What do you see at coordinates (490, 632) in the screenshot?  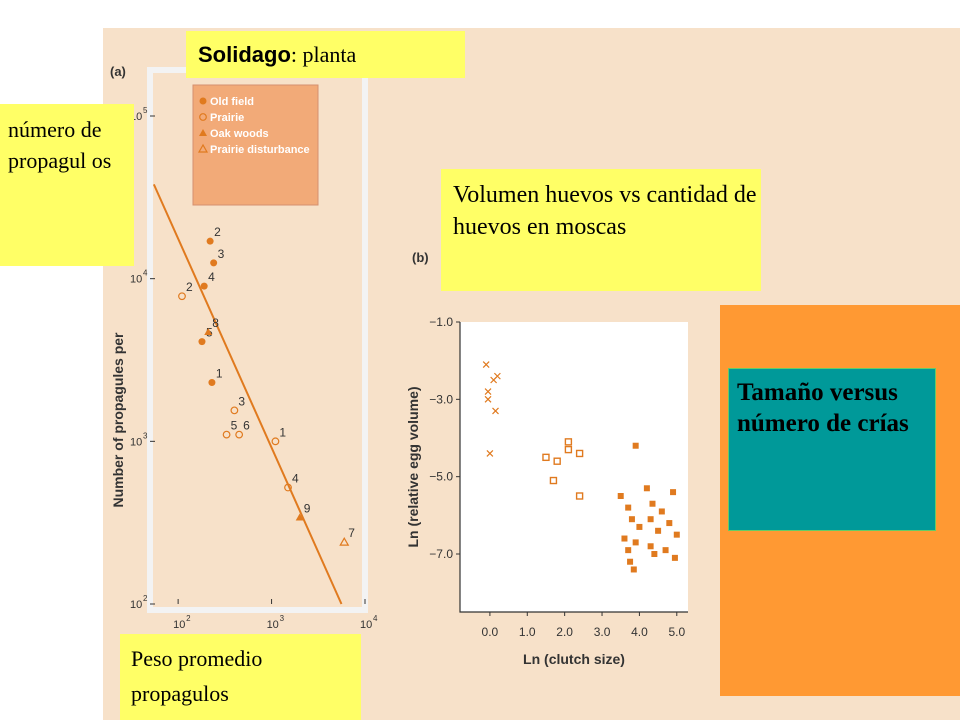 I see `x-tick-label-b: 0.0` at bounding box center [490, 632].